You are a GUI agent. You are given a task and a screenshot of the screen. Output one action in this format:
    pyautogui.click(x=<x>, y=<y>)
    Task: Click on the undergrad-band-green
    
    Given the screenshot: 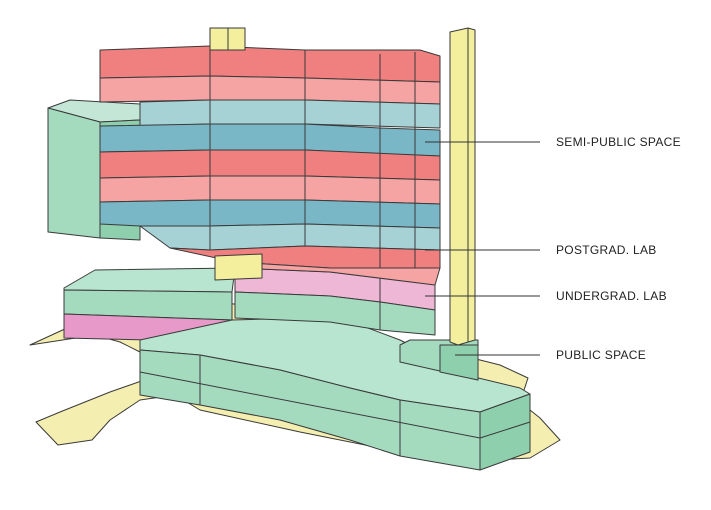 What is the action you would take?
    pyautogui.click(x=335, y=313)
    